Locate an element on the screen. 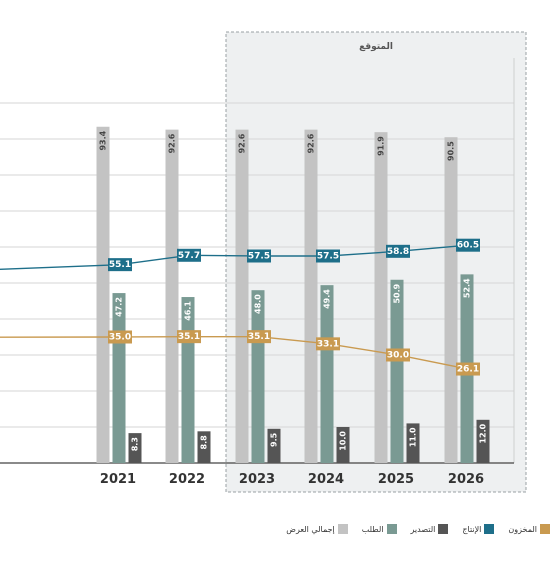 Image resolution: width=557 pixels, height=562 pixels. bar-data-label: 49.4 is located at coordinates (327, 299).